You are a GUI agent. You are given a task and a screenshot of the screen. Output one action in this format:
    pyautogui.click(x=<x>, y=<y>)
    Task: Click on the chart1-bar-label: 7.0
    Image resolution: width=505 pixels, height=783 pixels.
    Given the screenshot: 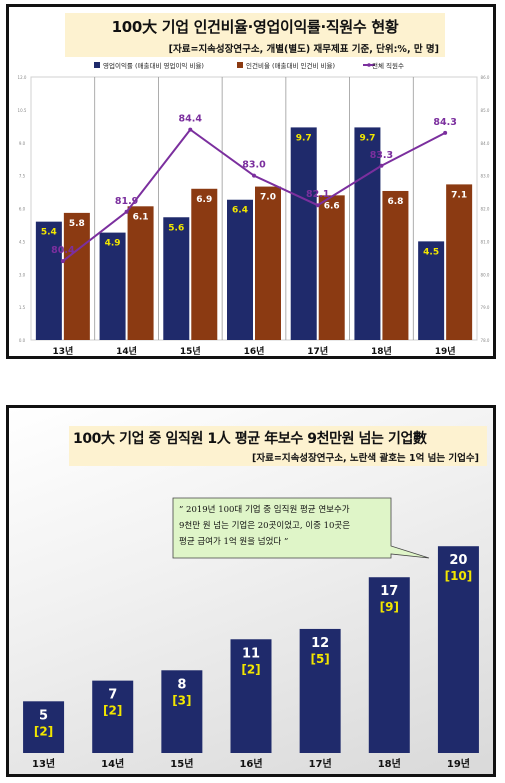 What is the action you would take?
    pyautogui.click(x=268, y=198)
    